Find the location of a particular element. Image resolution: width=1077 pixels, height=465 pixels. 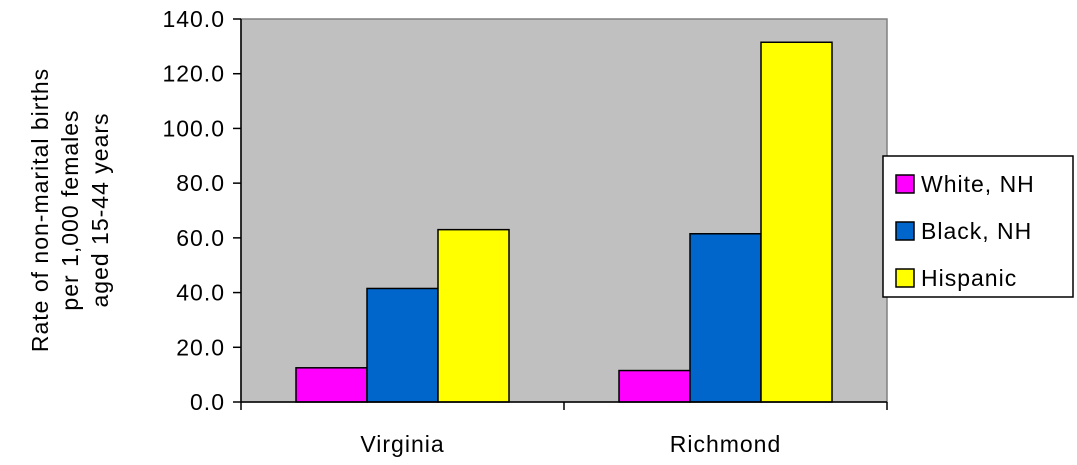

legend: White, NH Black, NH Hispanic is located at coordinates (978, 226).